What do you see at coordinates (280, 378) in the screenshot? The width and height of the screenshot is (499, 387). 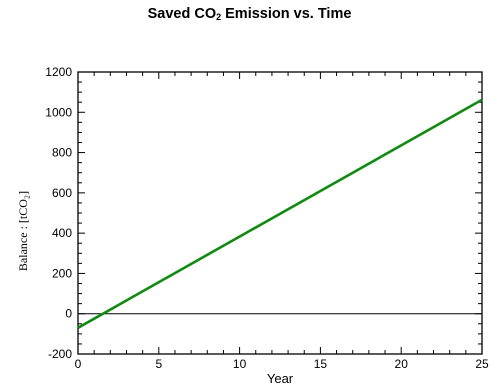 I see `x-axis-label: Year` at bounding box center [280, 378].